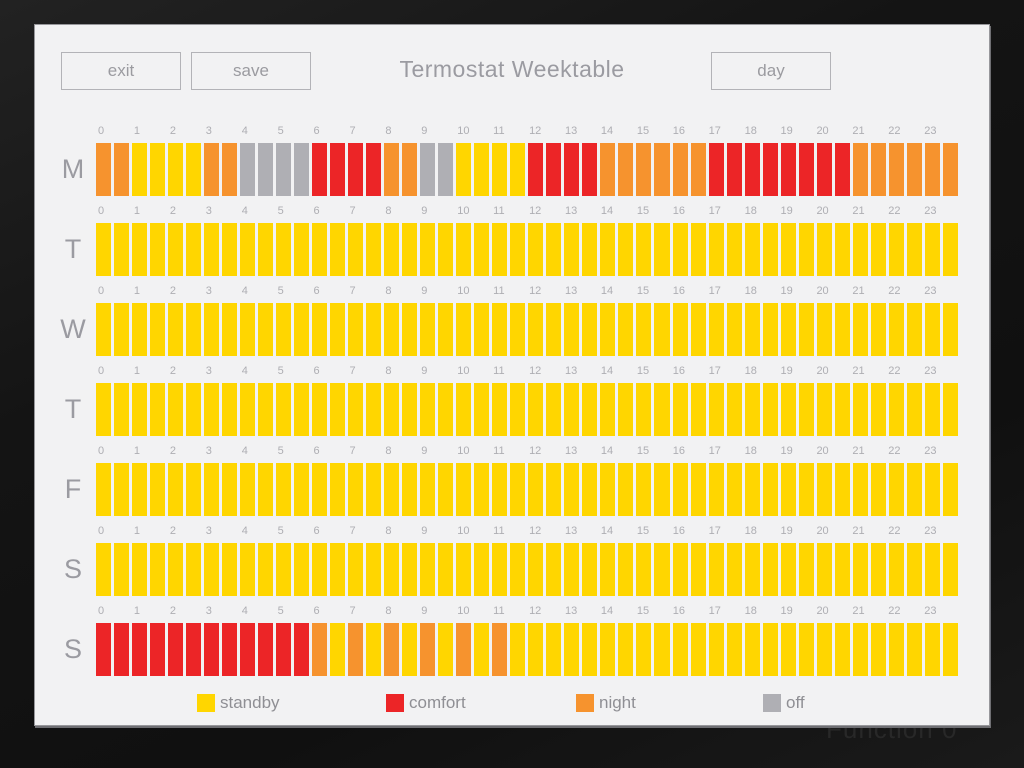 The width and height of the screenshot is (1024, 768). I want to click on day-view-button: day, so click(771, 71).